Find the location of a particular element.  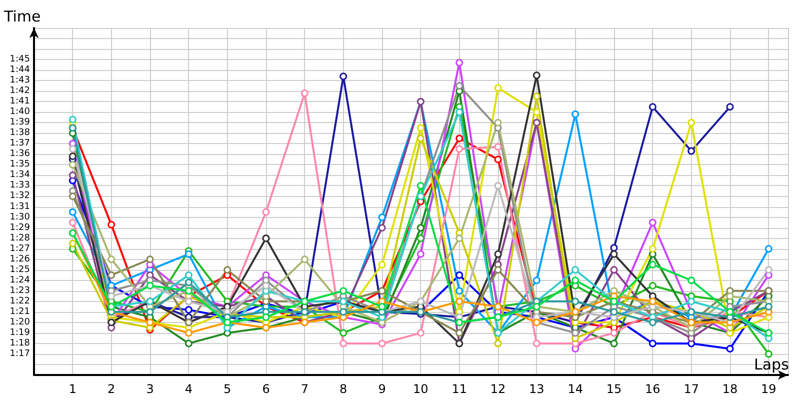

x-tick-label: 8 is located at coordinates (344, 389).